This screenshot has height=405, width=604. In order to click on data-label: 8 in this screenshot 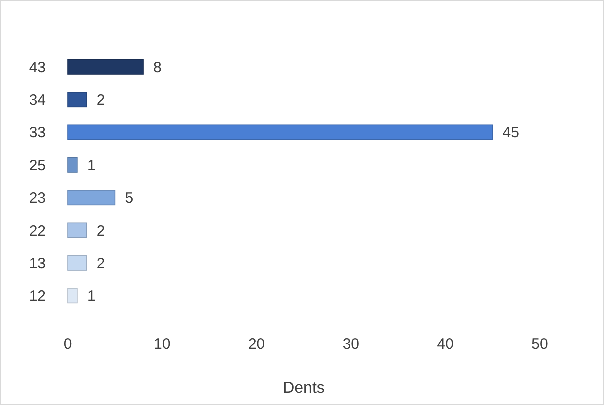, I will do `click(158, 67)`.